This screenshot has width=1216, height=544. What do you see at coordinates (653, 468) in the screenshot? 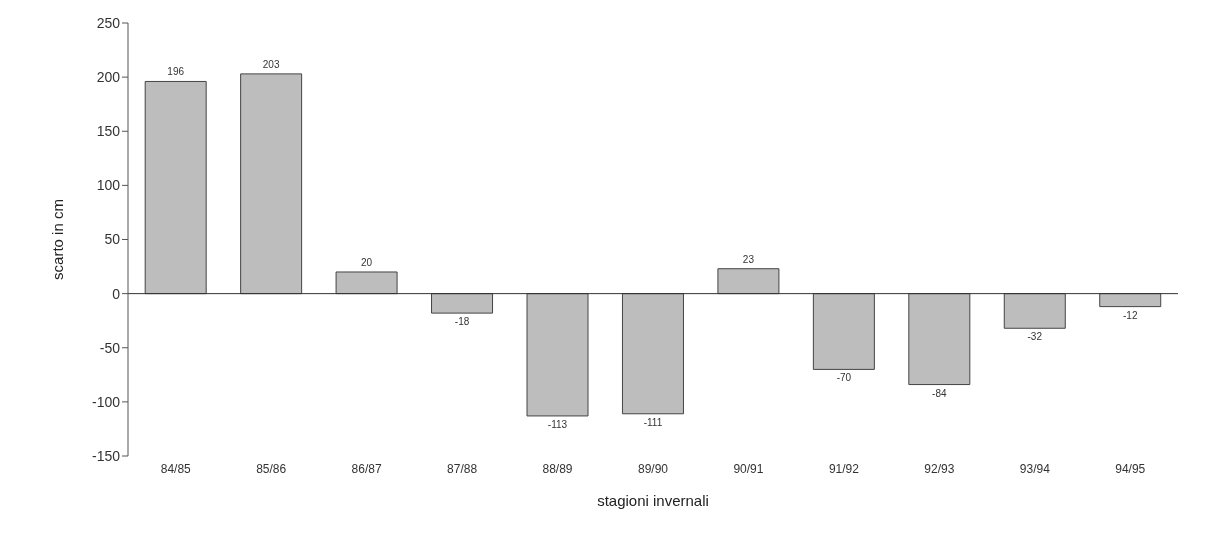
I see `x-tick-label: 89/90` at bounding box center [653, 468].